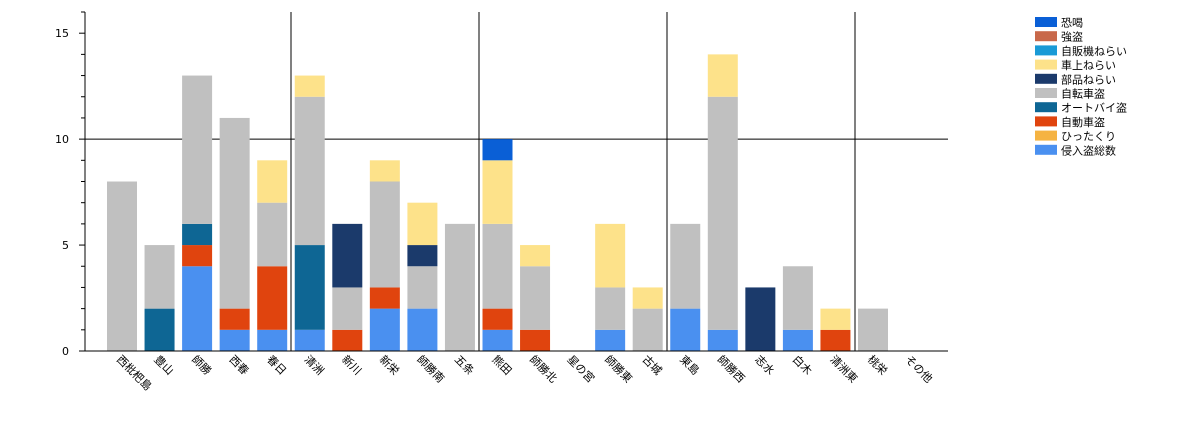 This screenshot has width=1178, height=427. Describe the element at coordinates (1094, 108) in the screenshot. I see `legend-label: オートバイ盗` at that location.